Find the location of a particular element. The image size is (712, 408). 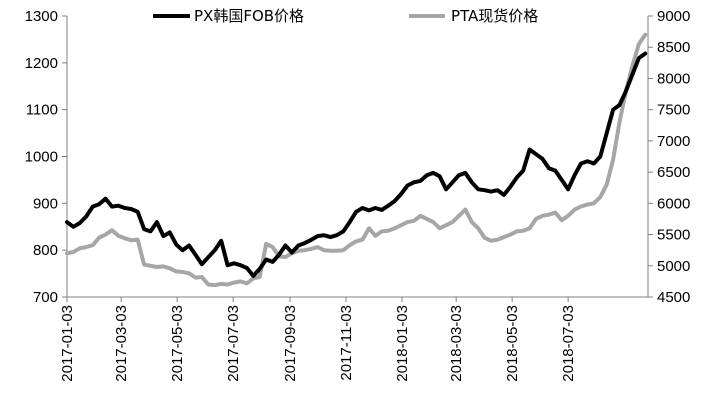

left-tick-label: 1100 is located at coordinates (42, 110).